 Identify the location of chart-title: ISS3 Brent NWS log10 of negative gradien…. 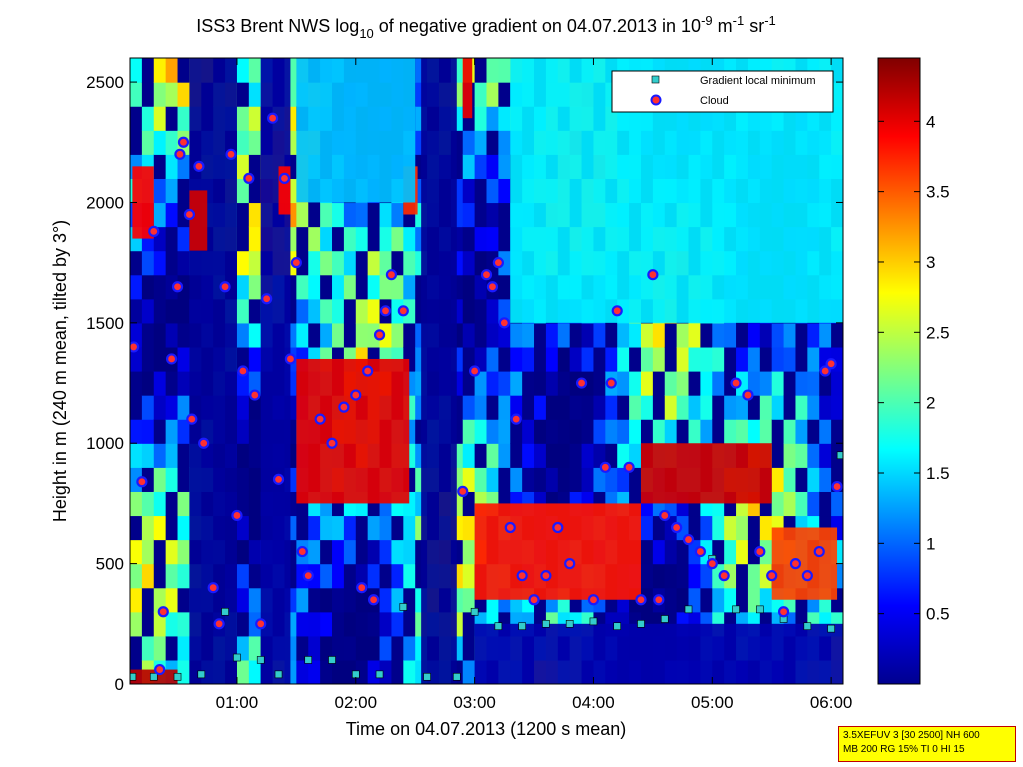
(486, 27).